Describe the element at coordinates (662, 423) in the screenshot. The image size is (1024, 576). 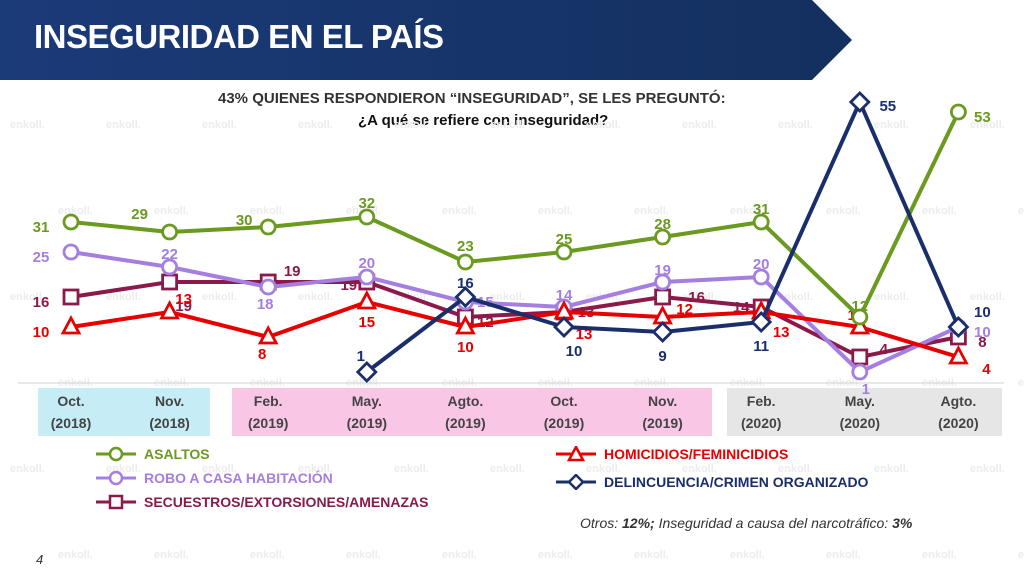
I see `x-tick-year: (2019)` at that location.